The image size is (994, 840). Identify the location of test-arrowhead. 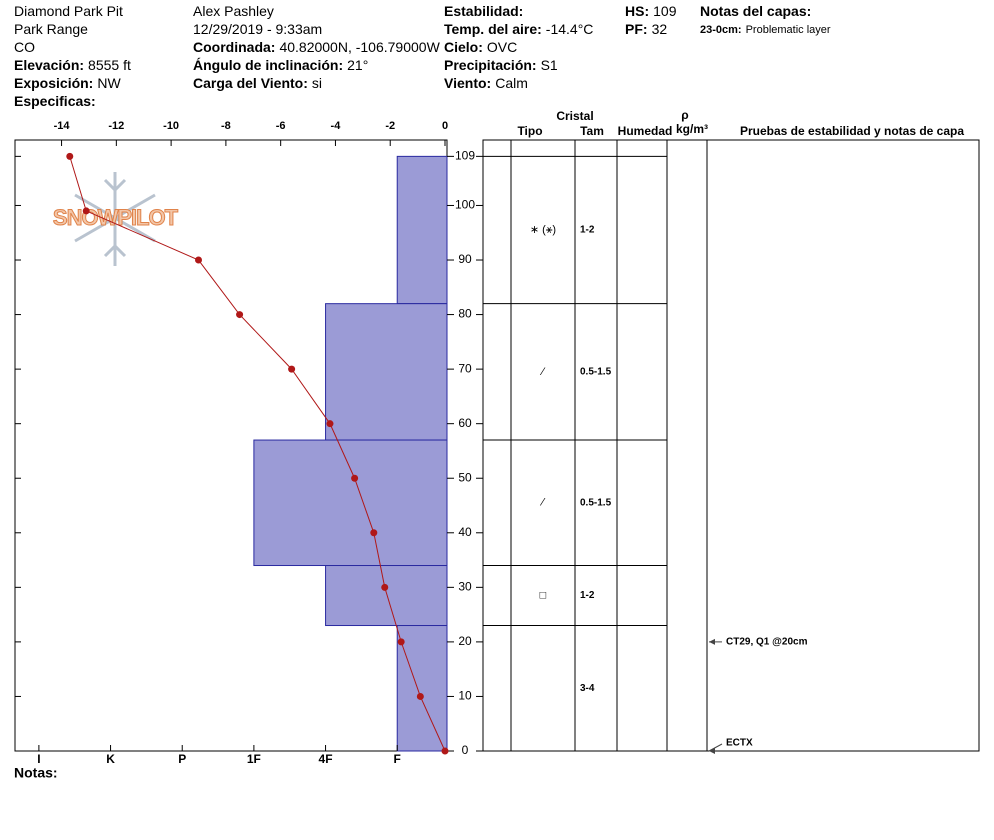
(712, 751).